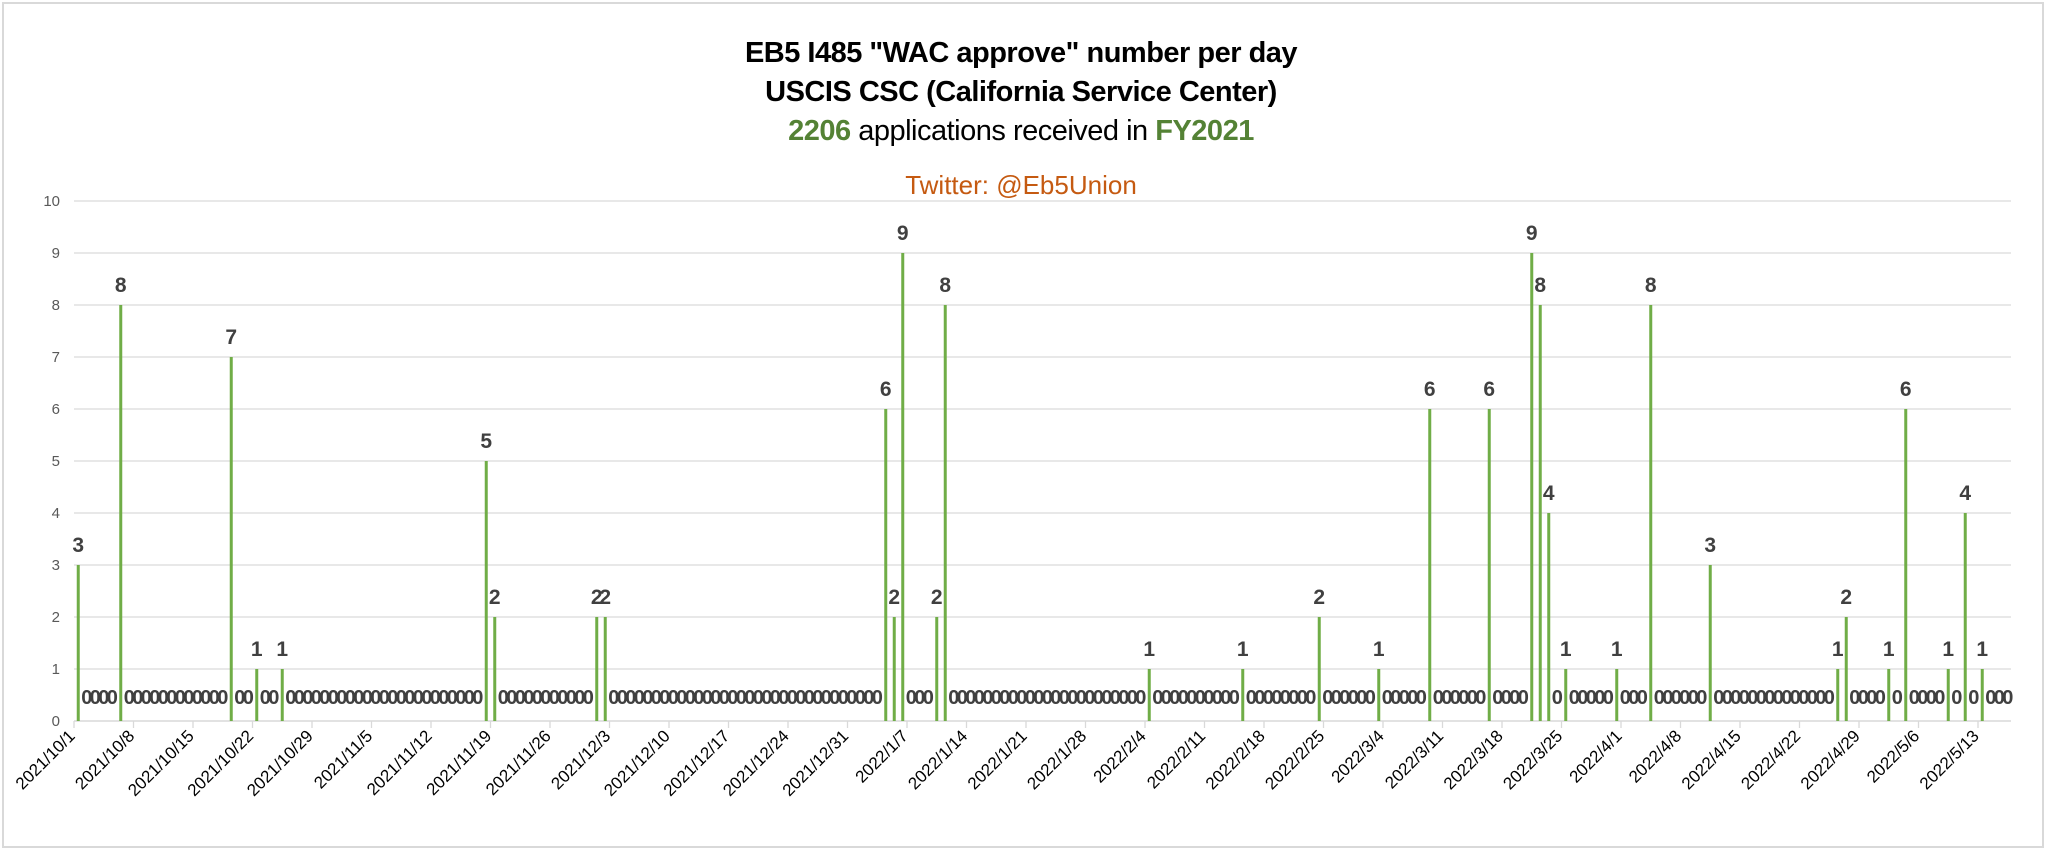 The width and height of the screenshot is (2048, 853). Describe the element at coordinates (1532, 233) in the screenshot. I see `data-label: 9` at that location.